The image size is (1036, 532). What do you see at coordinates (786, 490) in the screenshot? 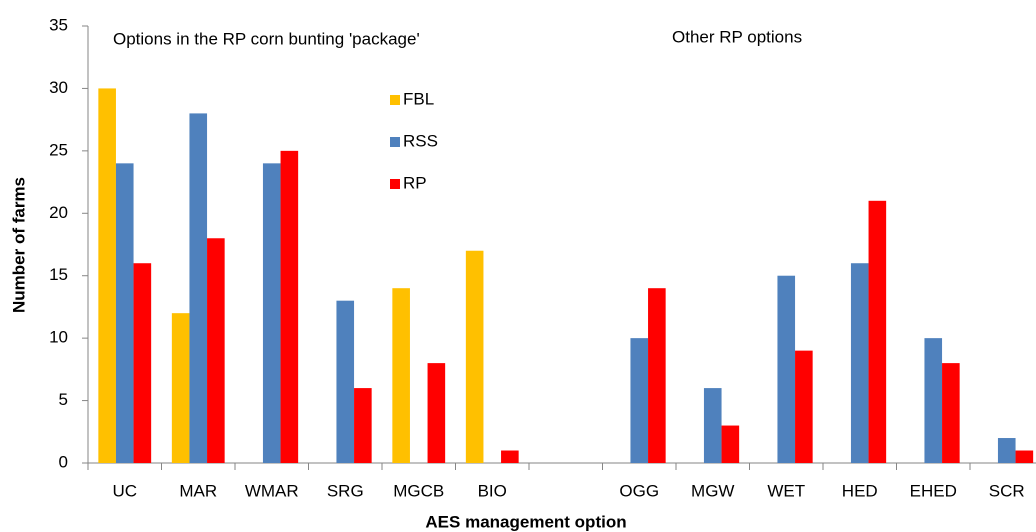
I see `x-tick-label: WET` at bounding box center [786, 490].